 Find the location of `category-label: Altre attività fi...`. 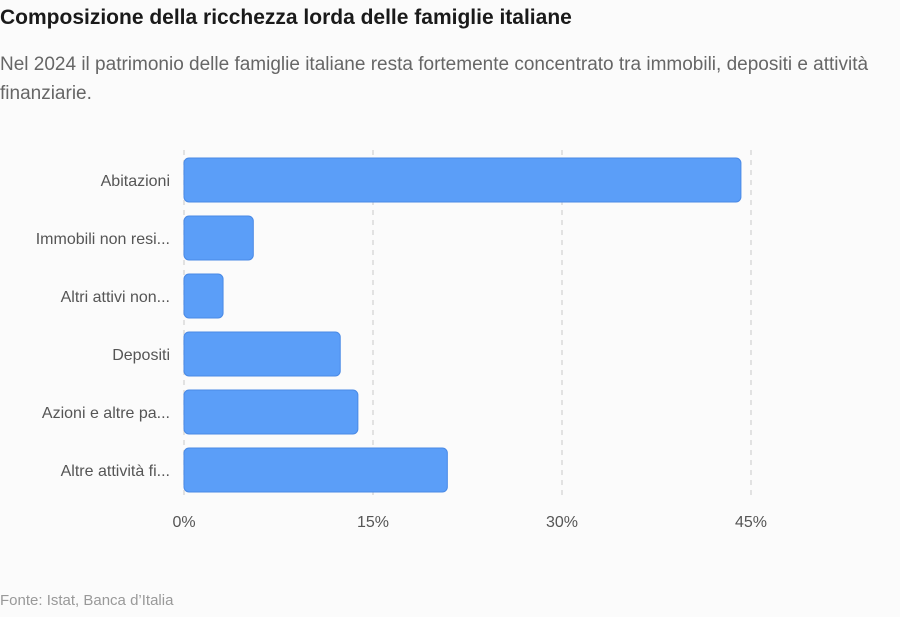

category-label: Altre attività fi... is located at coordinates (115, 471).